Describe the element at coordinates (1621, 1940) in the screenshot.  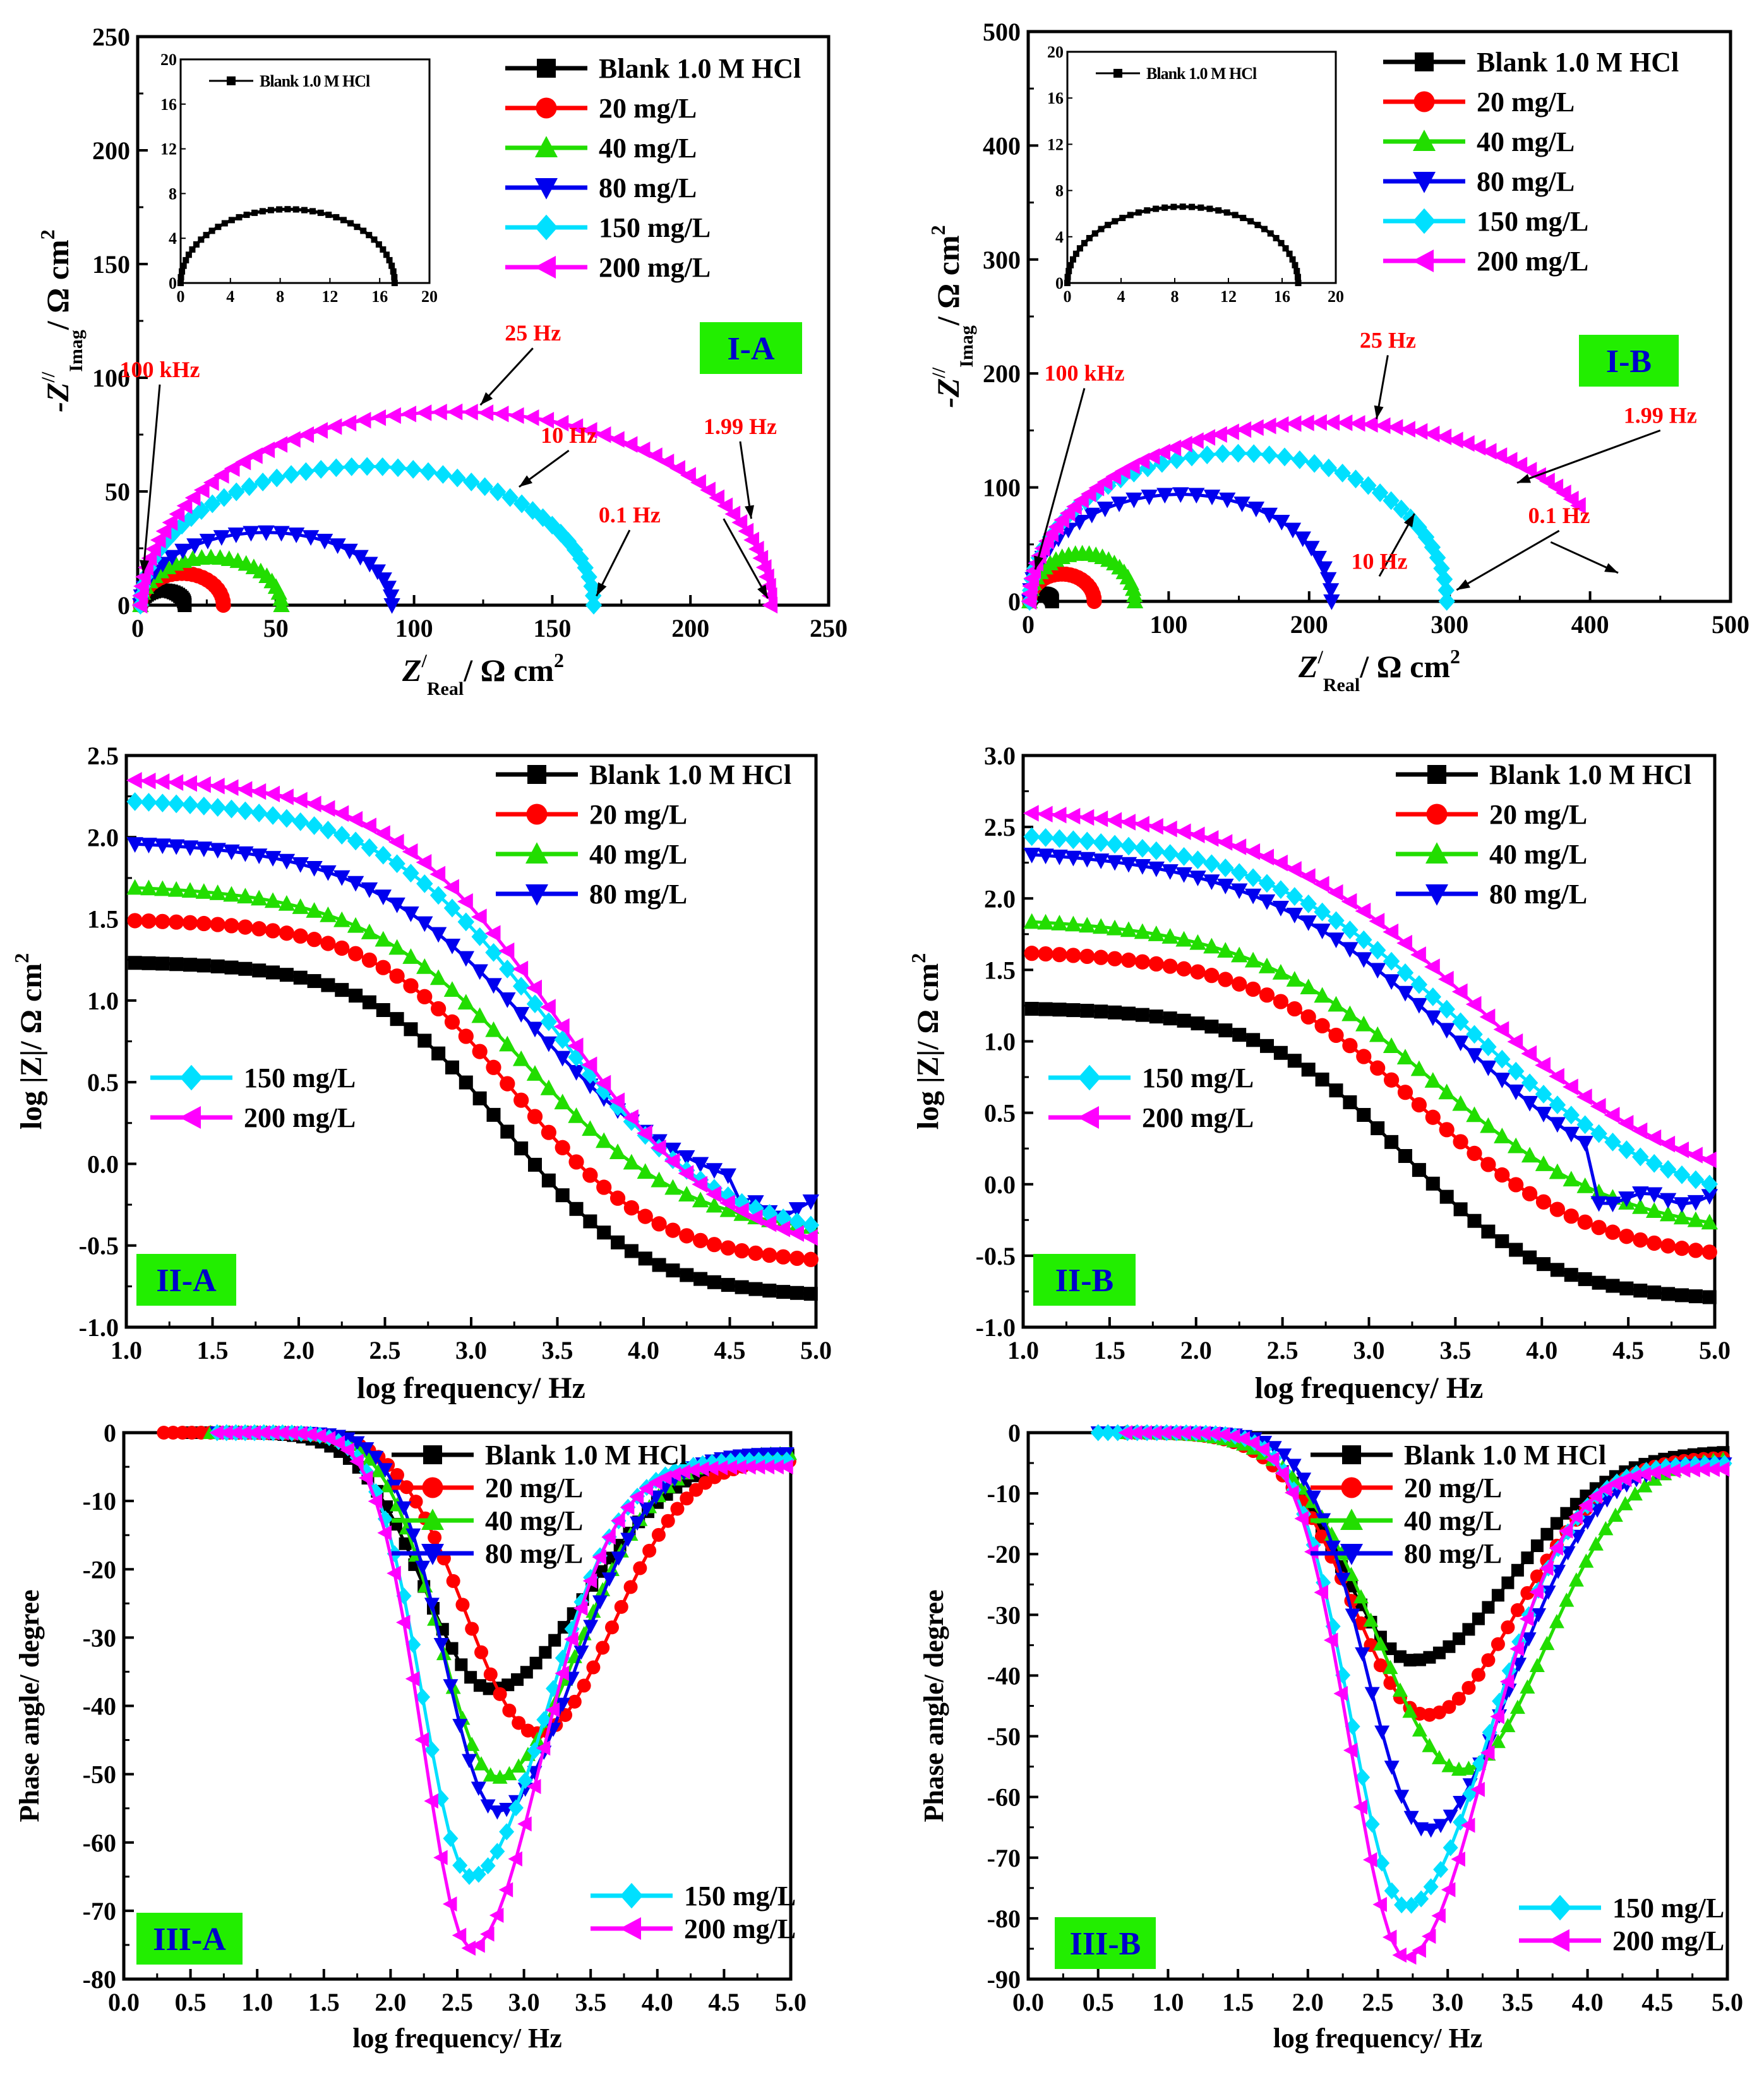
I see `legend-item-c200: 200 mg/L` at that location.